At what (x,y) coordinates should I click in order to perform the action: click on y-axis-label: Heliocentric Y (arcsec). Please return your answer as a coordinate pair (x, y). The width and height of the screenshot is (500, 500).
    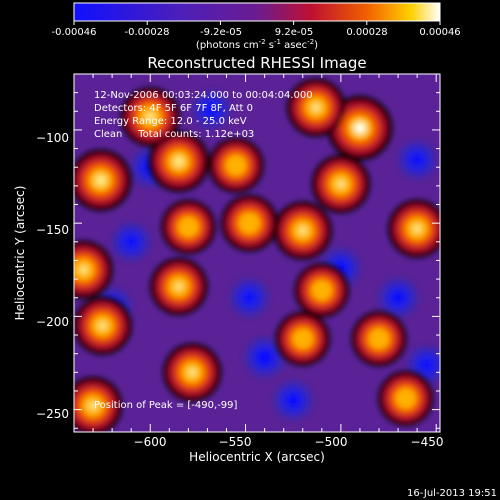
    Looking at the image, I should click on (20, 253).